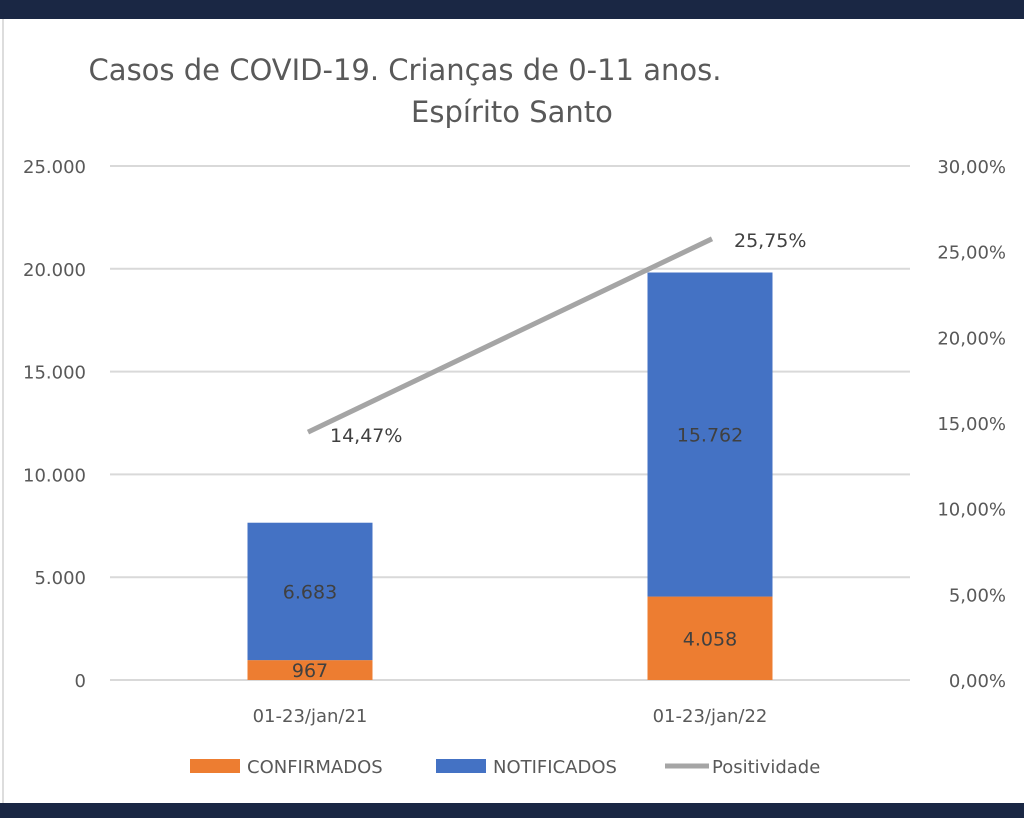 Image resolution: width=1024 pixels, height=818 pixels. What do you see at coordinates (555, 767) in the screenshot?
I see `legend-label: NOTIFICADOS` at bounding box center [555, 767].